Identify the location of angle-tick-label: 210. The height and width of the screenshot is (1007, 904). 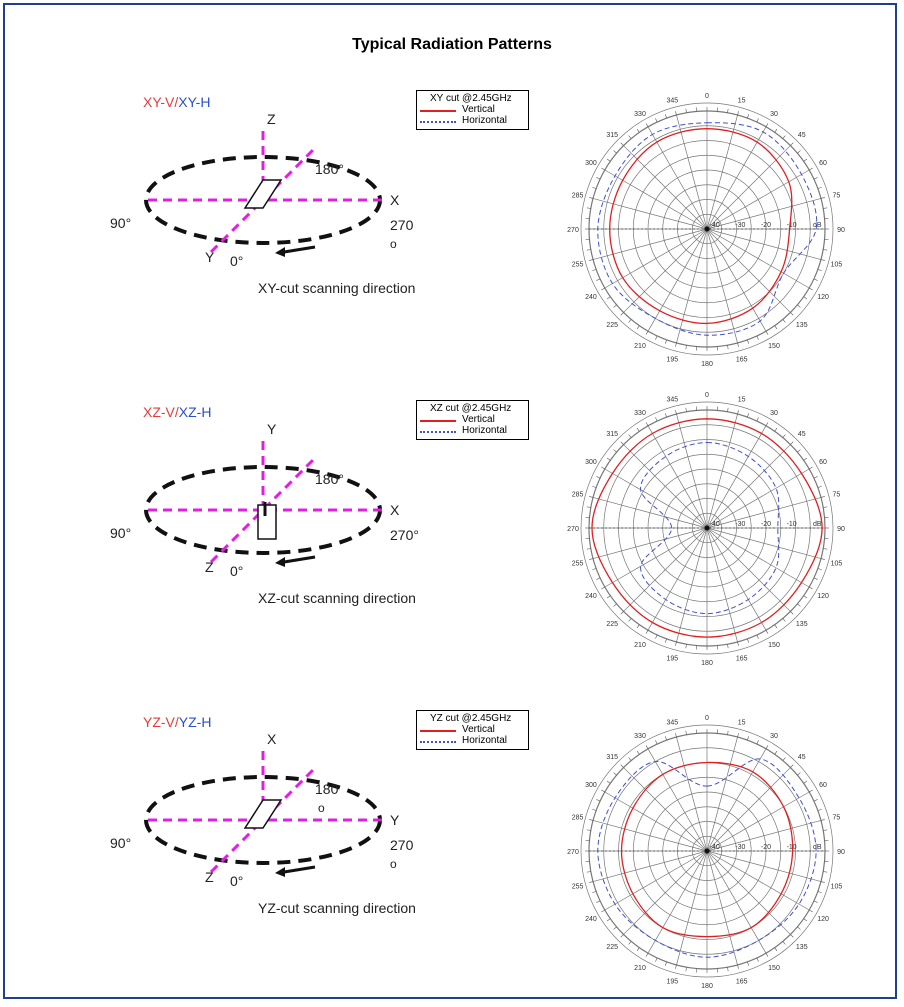
(640, 645).